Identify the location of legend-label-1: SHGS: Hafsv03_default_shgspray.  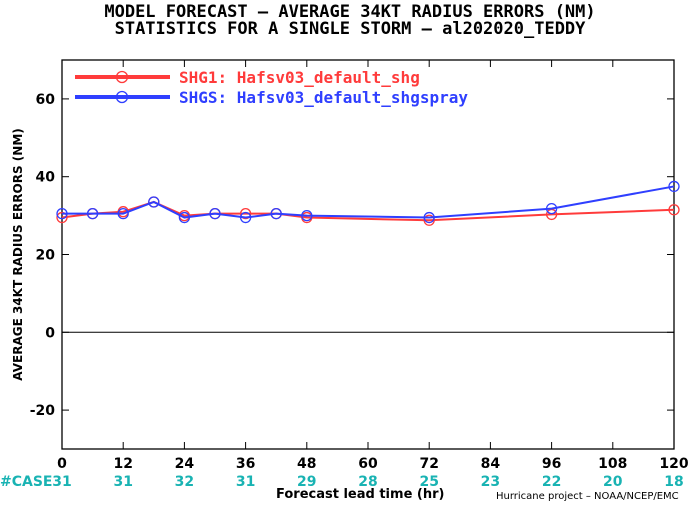
(323, 97).